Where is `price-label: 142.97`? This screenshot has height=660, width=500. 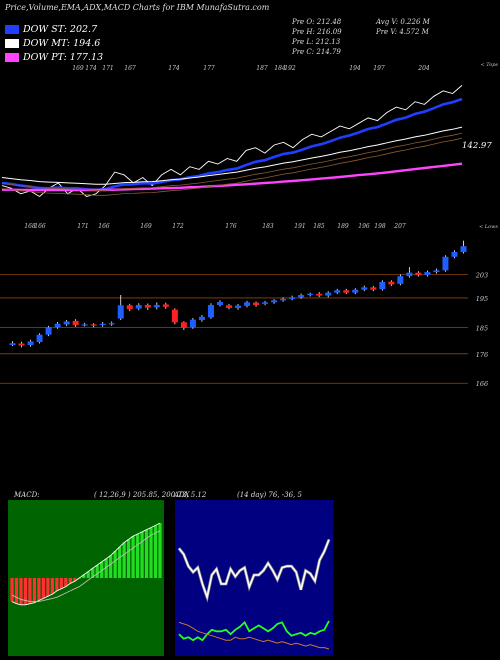 price-label: 142.97 is located at coordinates (477, 146).